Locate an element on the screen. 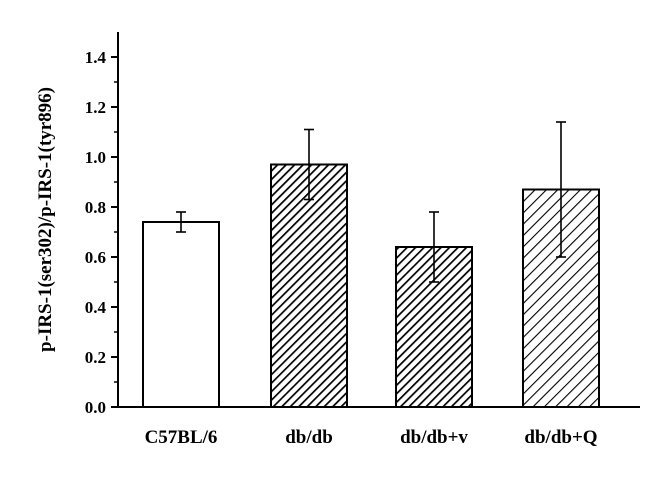  y-tick-label: 0.2 is located at coordinates (95, 357).